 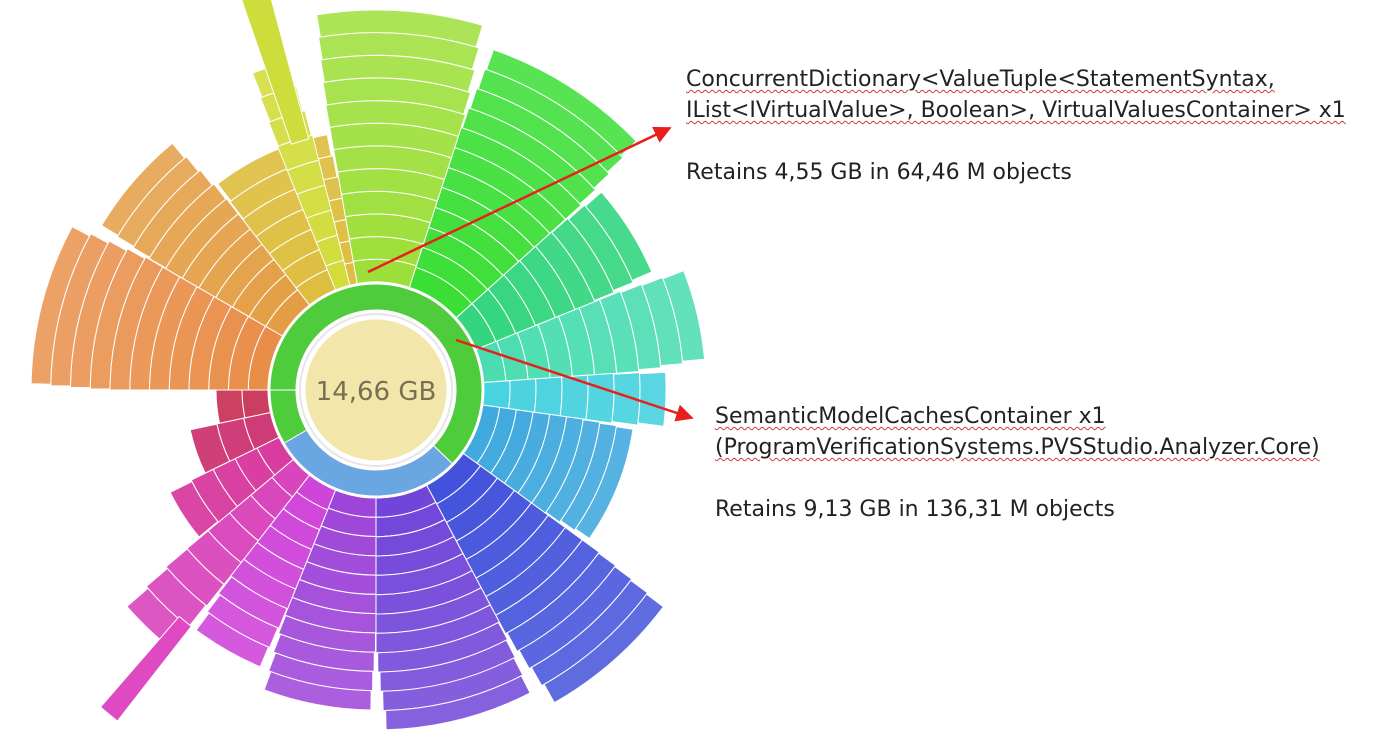 I want to click on annotation-semantic-stats: Retains 9,13 GB in 136,31 M objects, so click(x=915, y=509).